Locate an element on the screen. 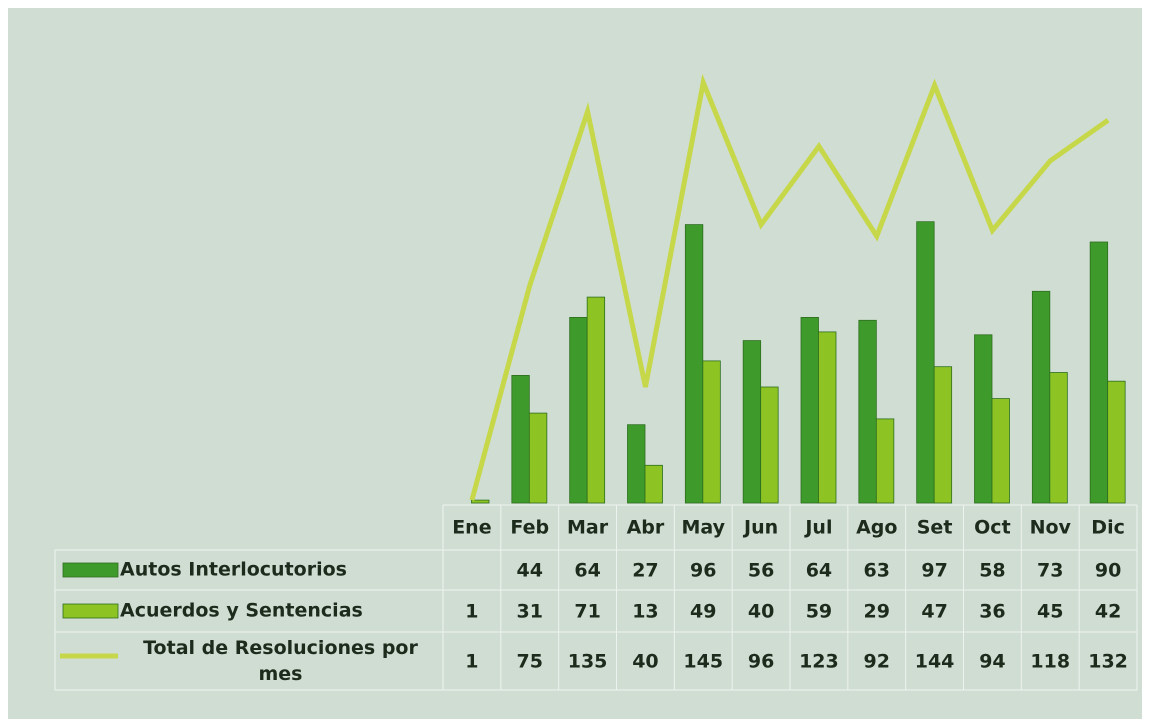 This screenshot has width=1150, height=727. x-tick-label: Dic is located at coordinates (1108, 528).